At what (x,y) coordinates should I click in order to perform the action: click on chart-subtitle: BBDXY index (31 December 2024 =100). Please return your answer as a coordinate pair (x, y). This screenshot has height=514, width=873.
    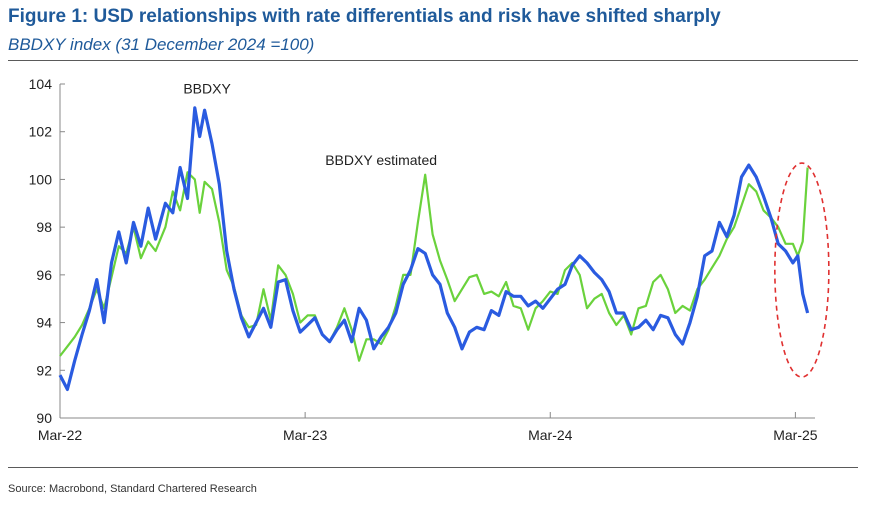
    Looking at the image, I should click on (161, 44).